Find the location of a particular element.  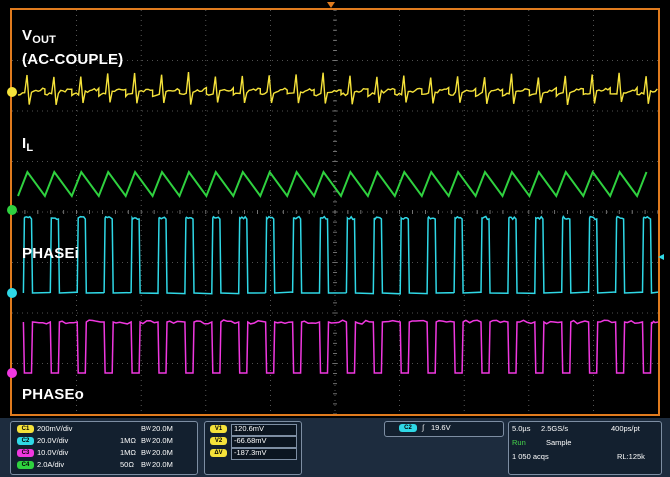

channel-settings-box is located at coordinates (104, 448).